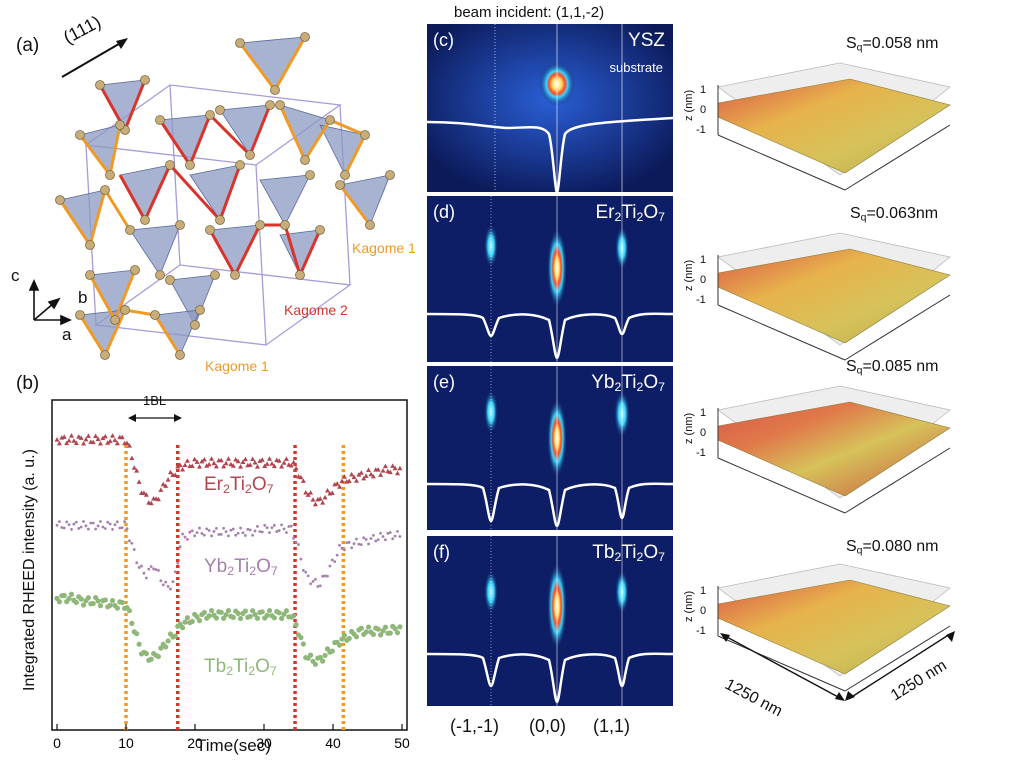 The image size is (1024, 768). I want to click on svg-text: 1, so click(703, 90).